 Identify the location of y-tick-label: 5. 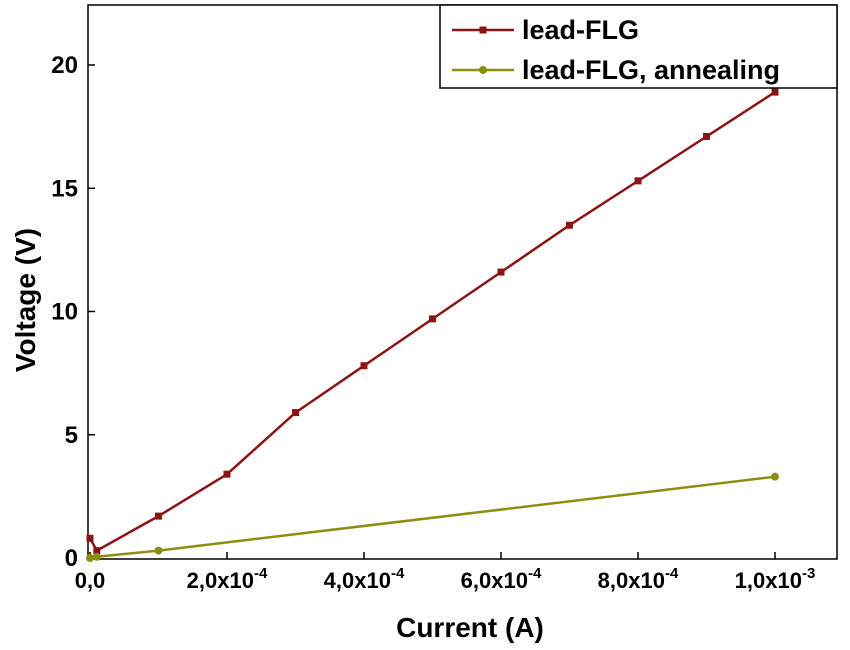
(71, 435).